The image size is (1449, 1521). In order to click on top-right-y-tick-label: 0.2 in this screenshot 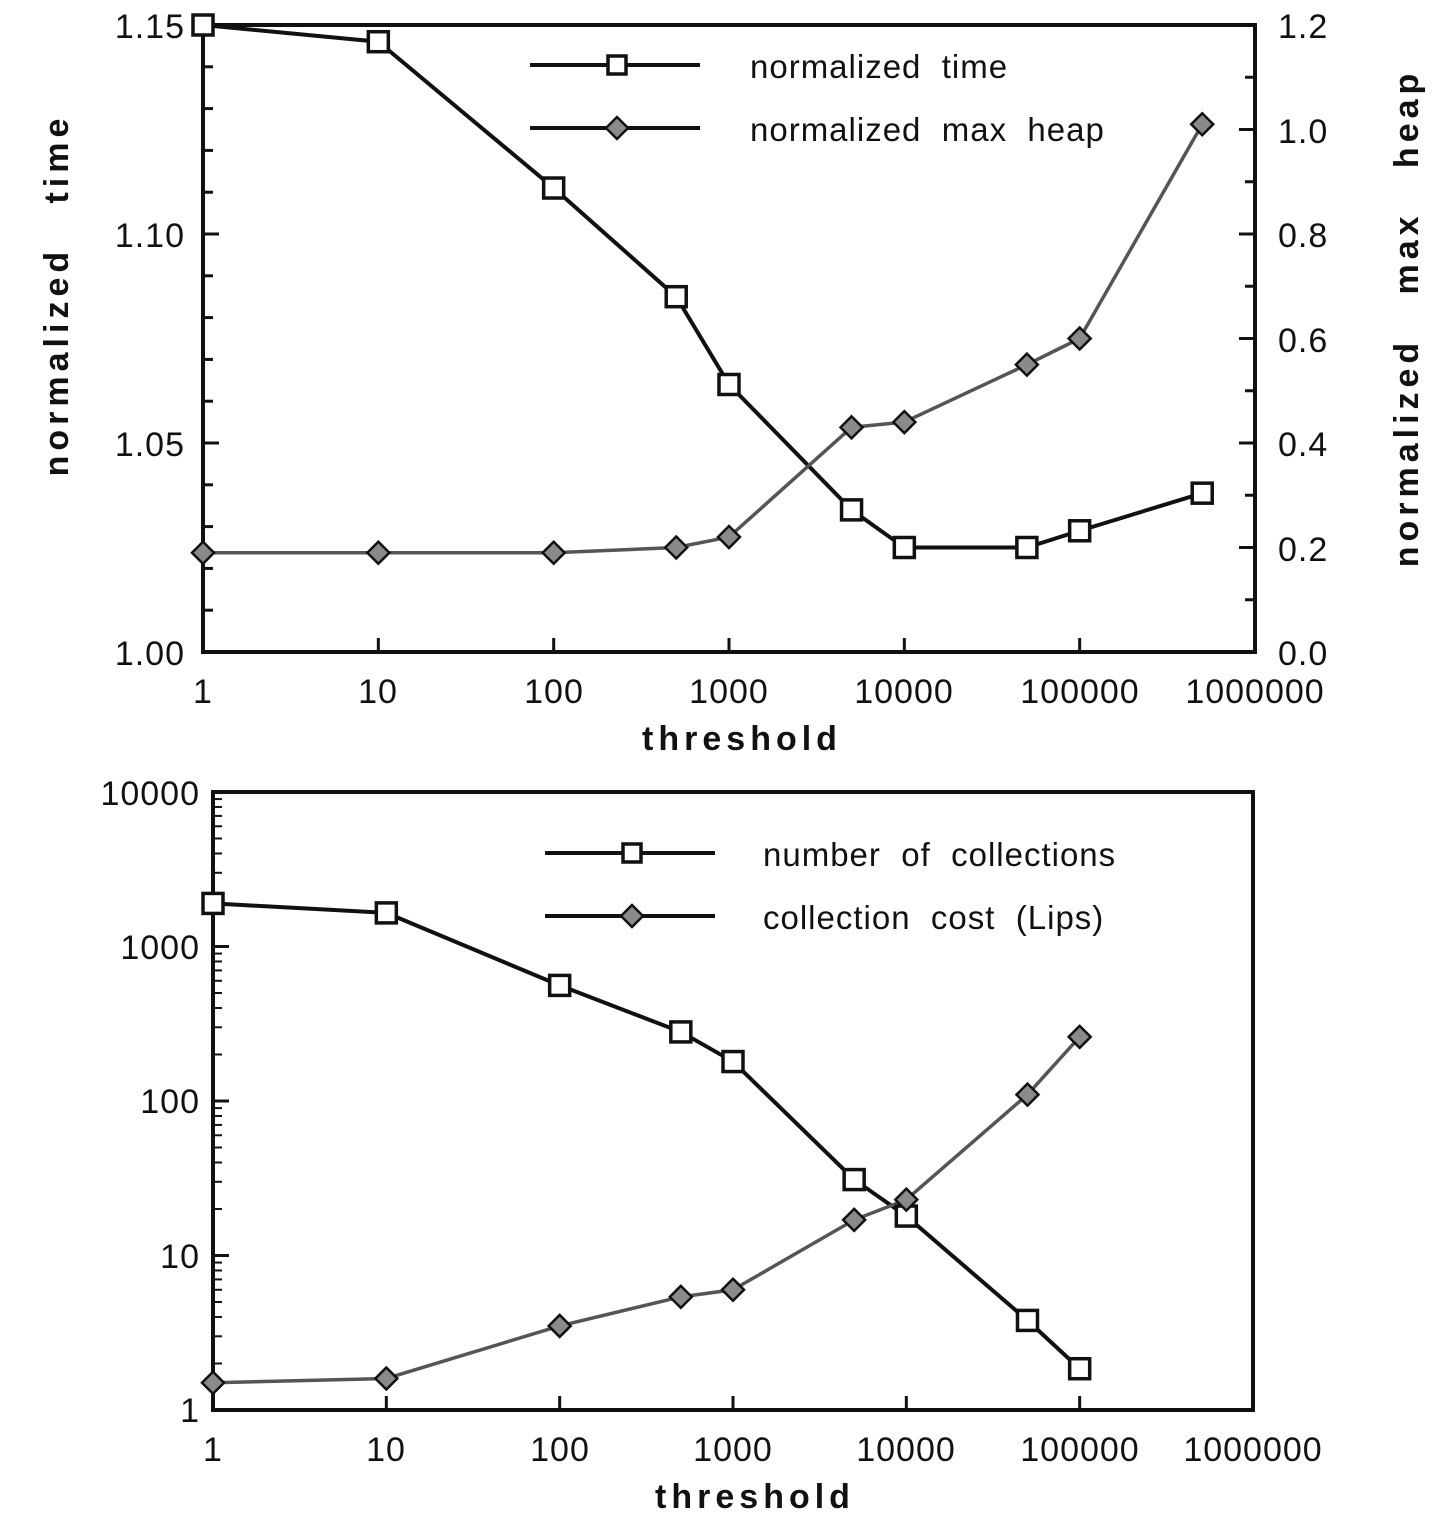, I will do `click(1303, 550)`.